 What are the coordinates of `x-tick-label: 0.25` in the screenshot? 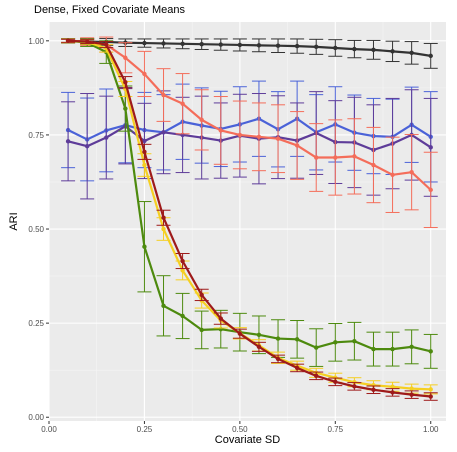 It's located at (145, 429).